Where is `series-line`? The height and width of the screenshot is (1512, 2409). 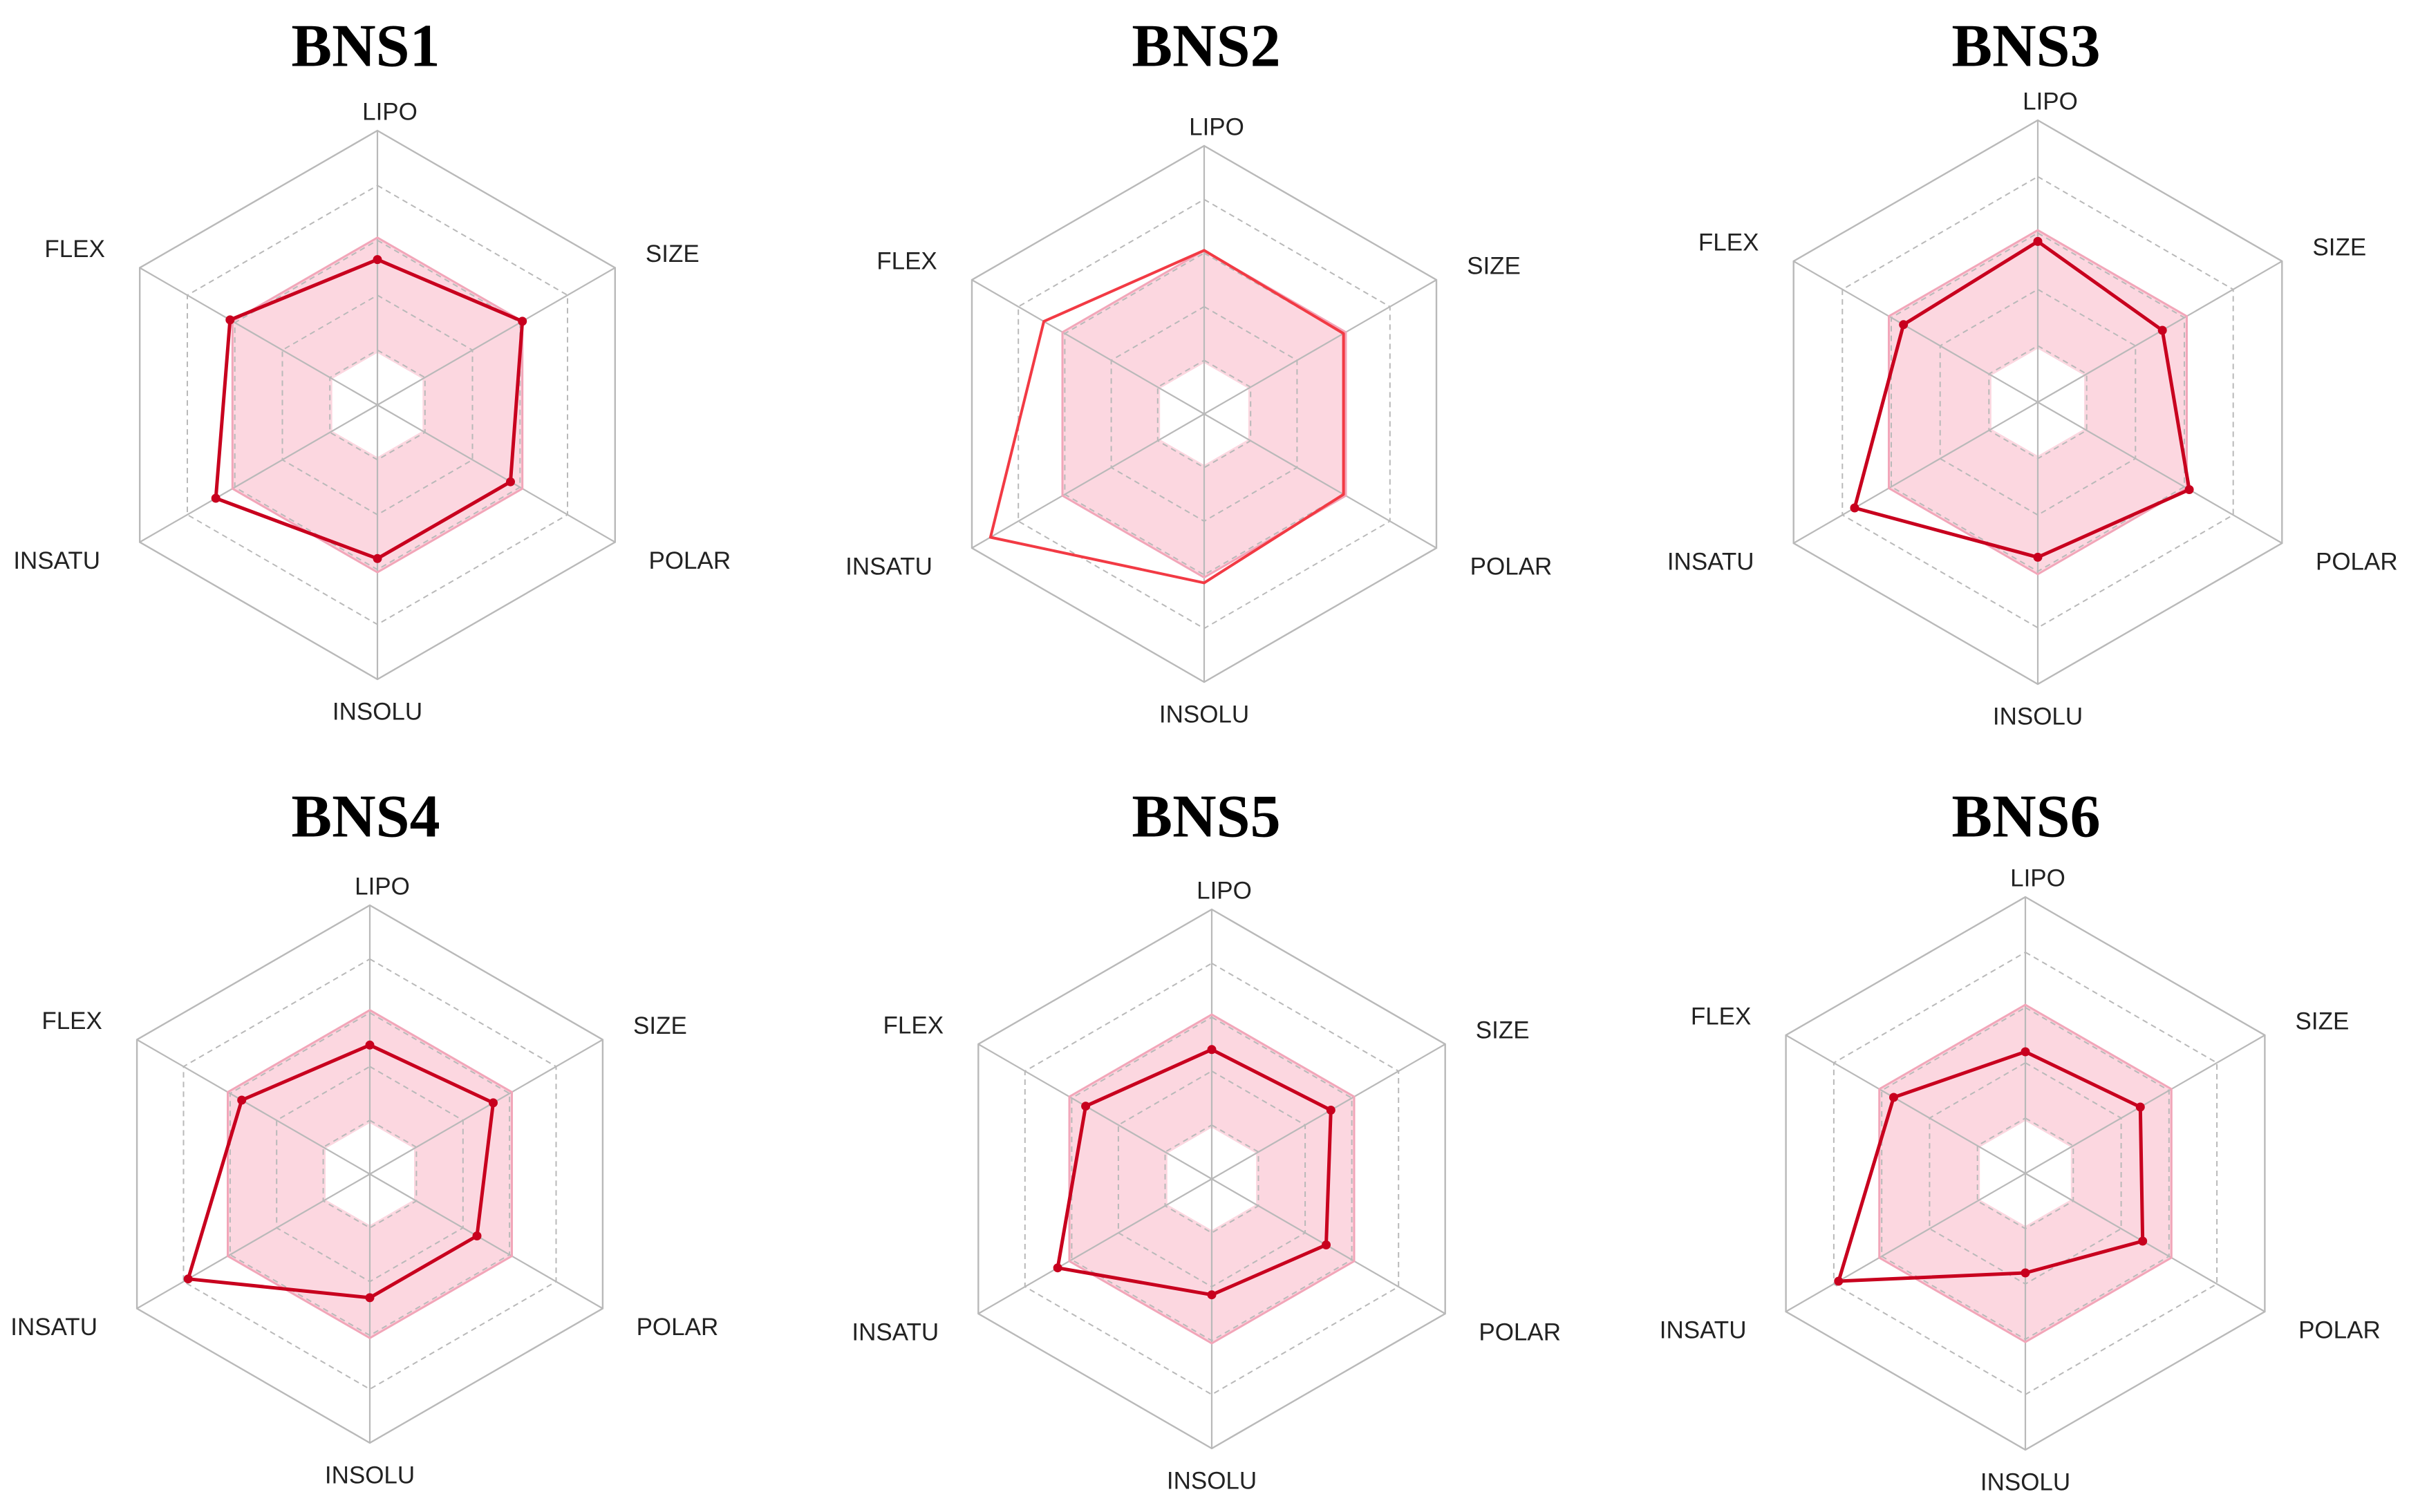 series-line is located at coordinates (1166, 417).